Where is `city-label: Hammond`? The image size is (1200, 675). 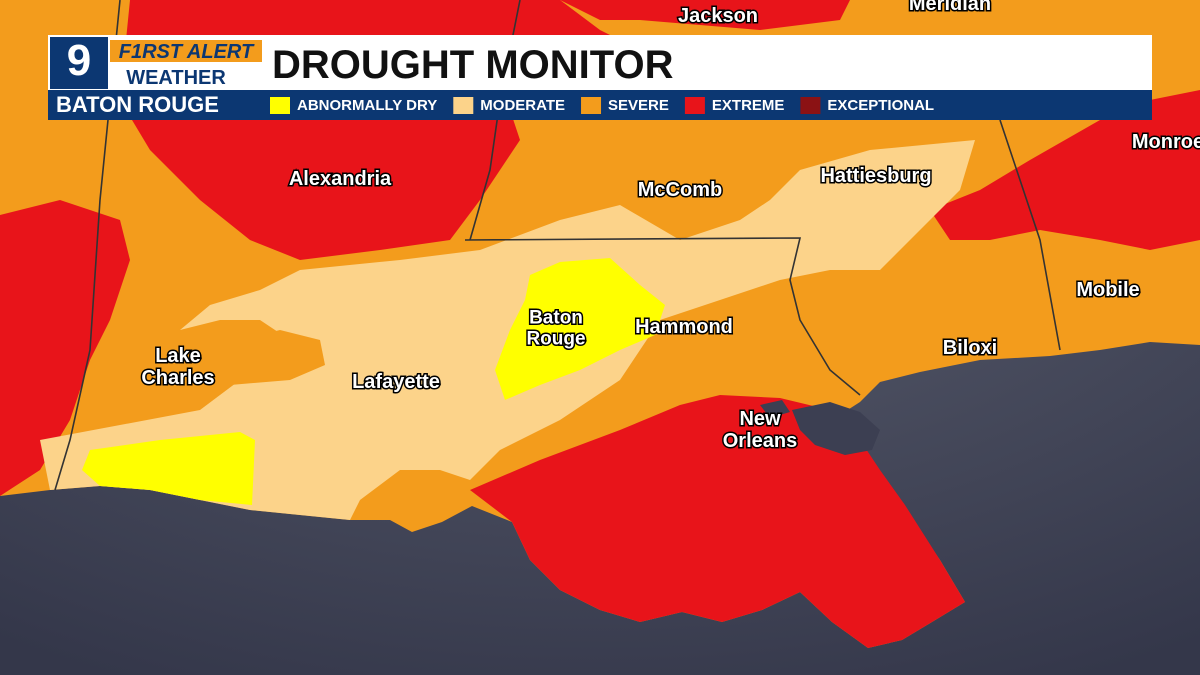 city-label: Hammond is located at coordinates (684, 327).